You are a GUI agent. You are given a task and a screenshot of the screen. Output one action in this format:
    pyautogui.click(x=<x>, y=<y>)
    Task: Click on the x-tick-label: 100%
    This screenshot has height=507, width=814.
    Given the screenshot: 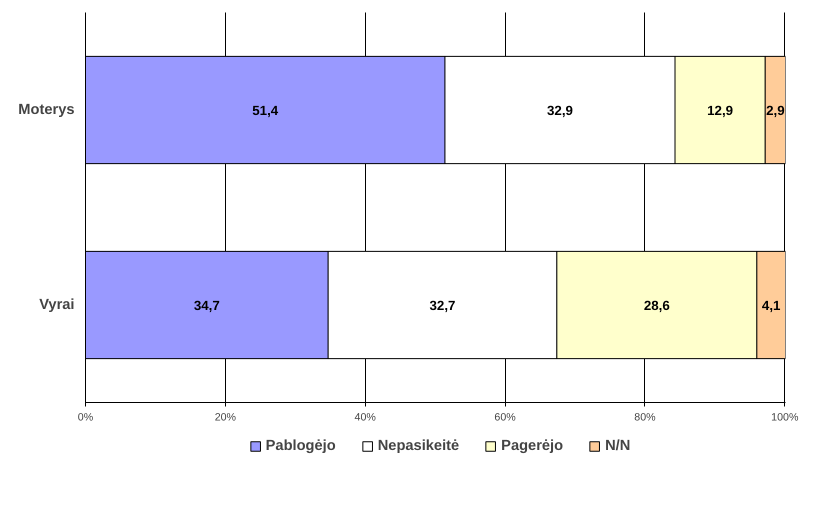 What is the action you would take?
    pyautogui.click(x=785, y=418)
    